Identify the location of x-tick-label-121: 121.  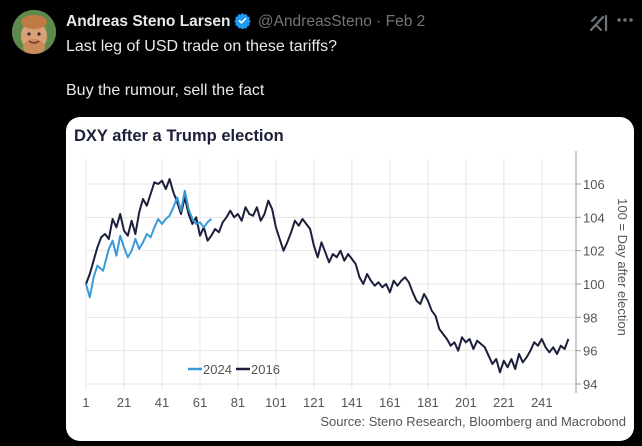
(314, 402).